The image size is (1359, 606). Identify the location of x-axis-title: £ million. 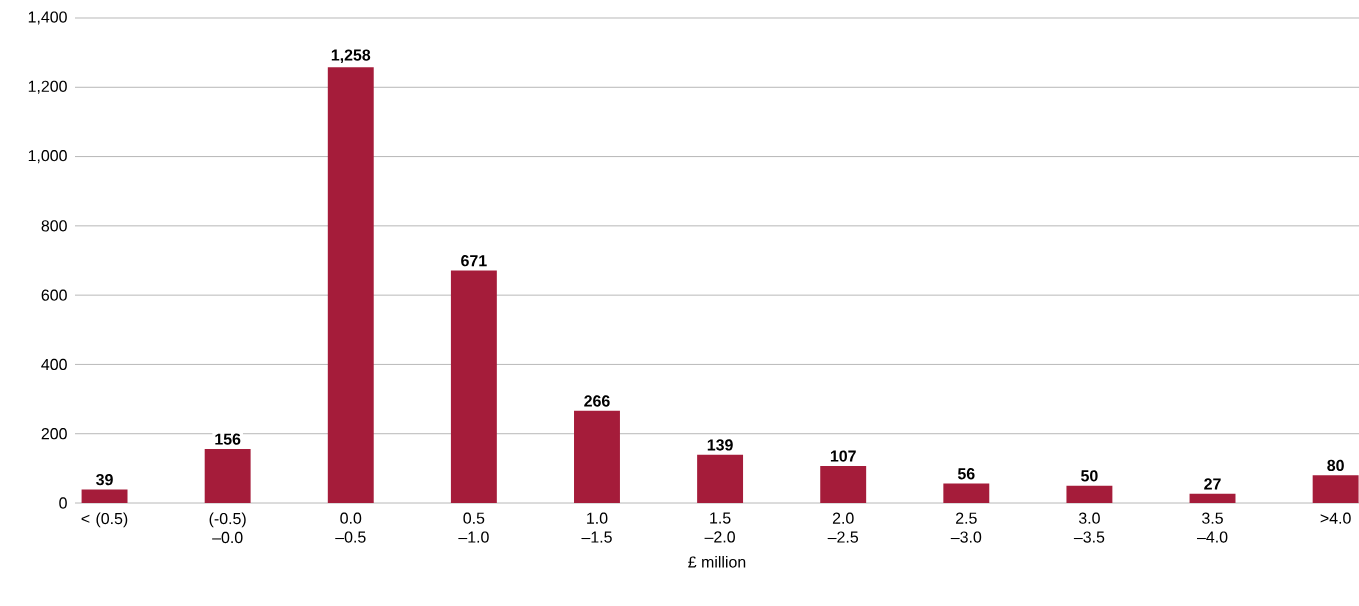
(717, 561).